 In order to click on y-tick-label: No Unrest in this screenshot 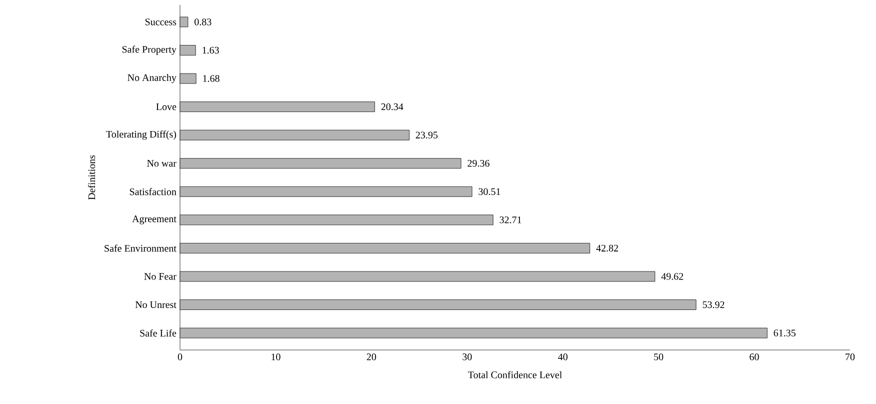, I will do `click(155, 304)`.